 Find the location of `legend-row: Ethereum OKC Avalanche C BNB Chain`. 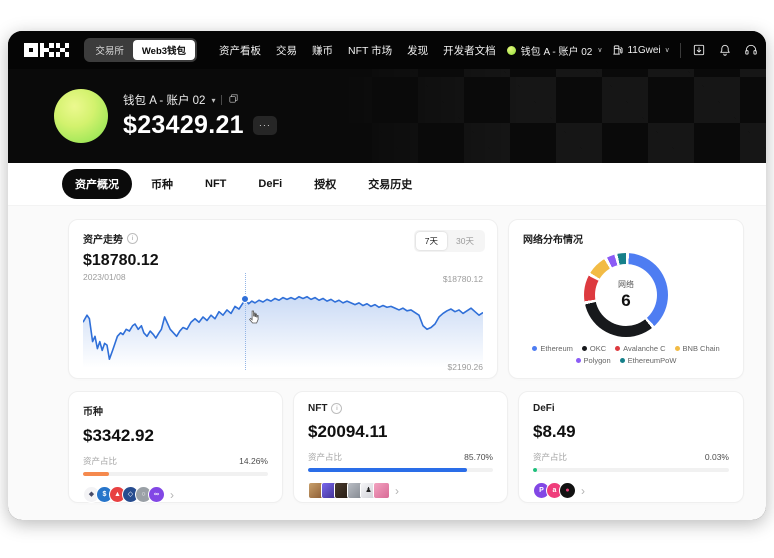

legend-row: Ethereum OKC Avalanche C BNB Chain is located at coordinates (626, 348).